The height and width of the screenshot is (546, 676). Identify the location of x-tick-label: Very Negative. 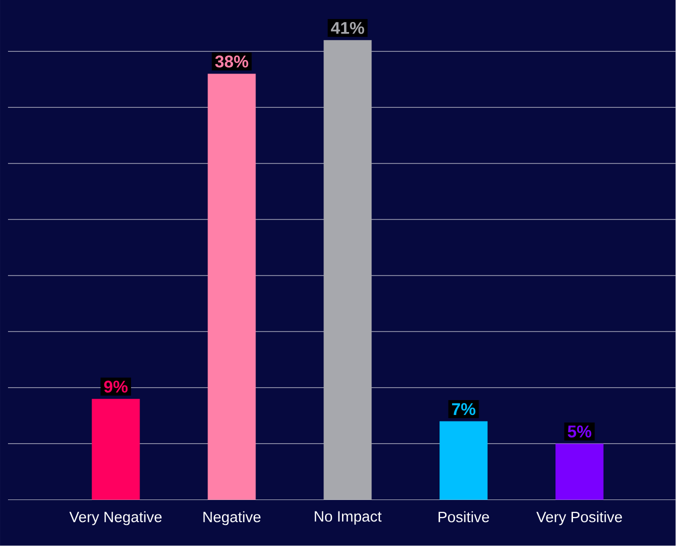
(115, 518).